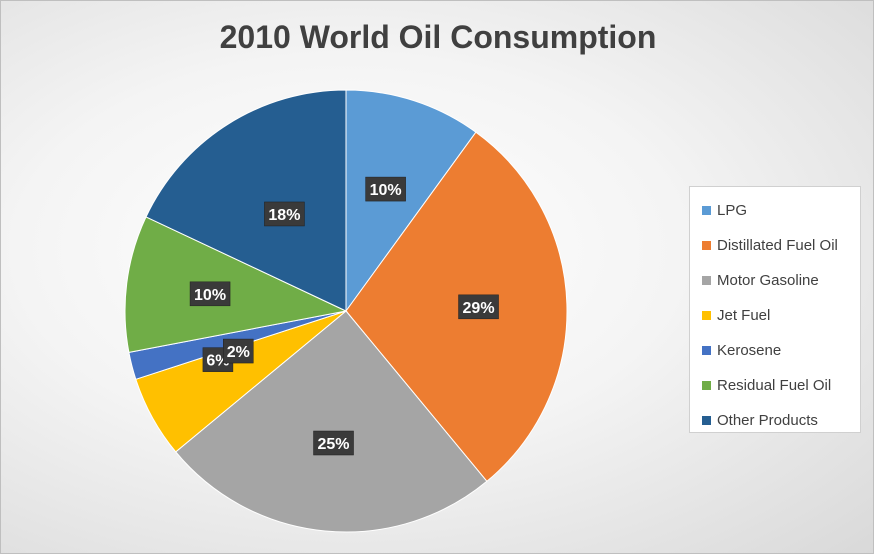  I want to click on data-label-lpg: 10%, so click(385, 189).